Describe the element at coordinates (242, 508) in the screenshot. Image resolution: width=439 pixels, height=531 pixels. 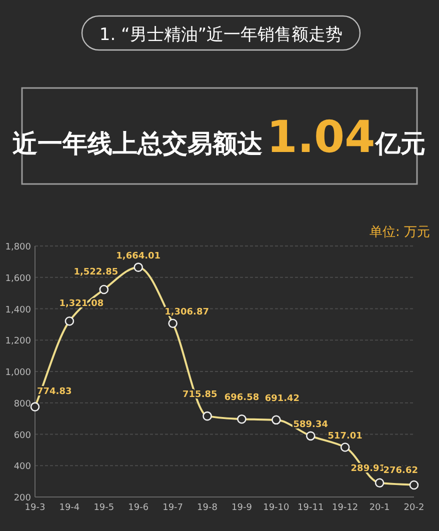
I see `x-tick-label: 19-9` at that location.